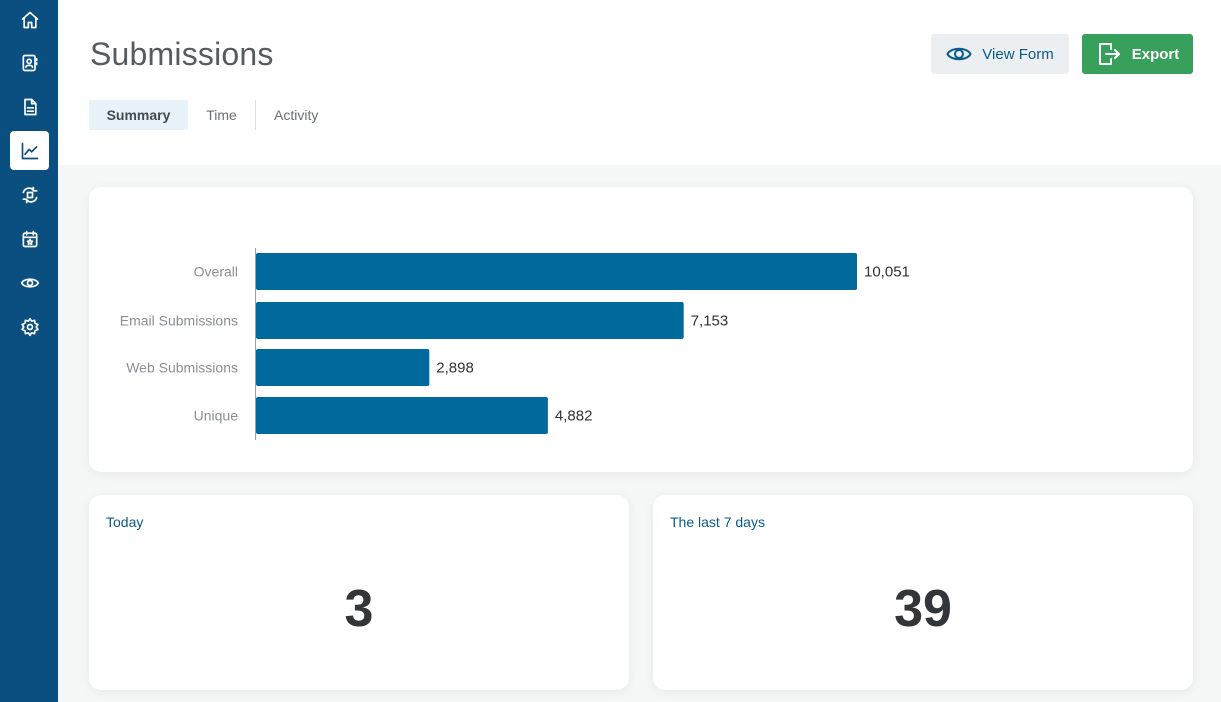  I want to click on sidebar-item-home, so click(29, 19).